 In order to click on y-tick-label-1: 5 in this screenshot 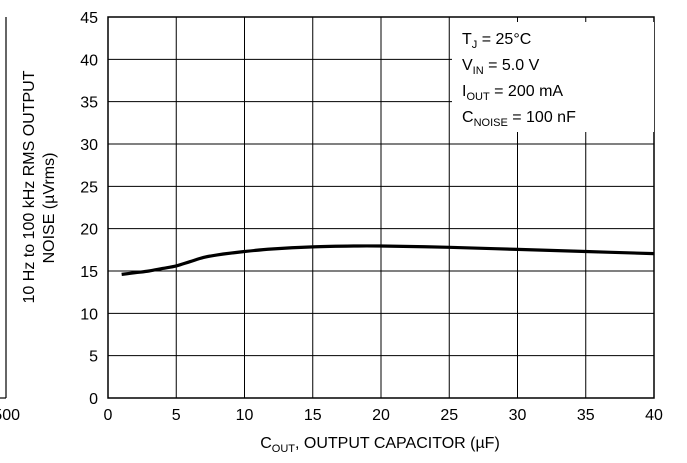, I will do `click(93, 357)`.